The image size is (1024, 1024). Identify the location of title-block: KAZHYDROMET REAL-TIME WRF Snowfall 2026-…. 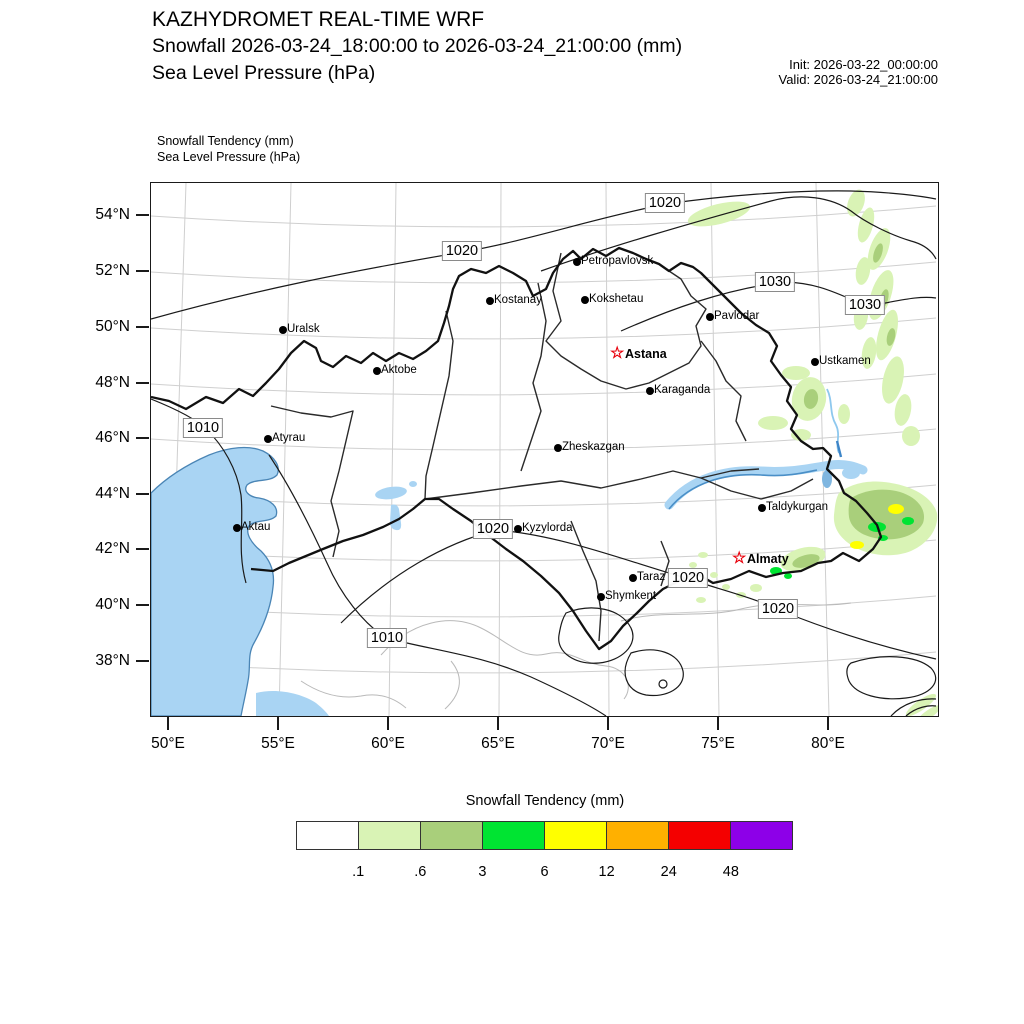
(417, 46).